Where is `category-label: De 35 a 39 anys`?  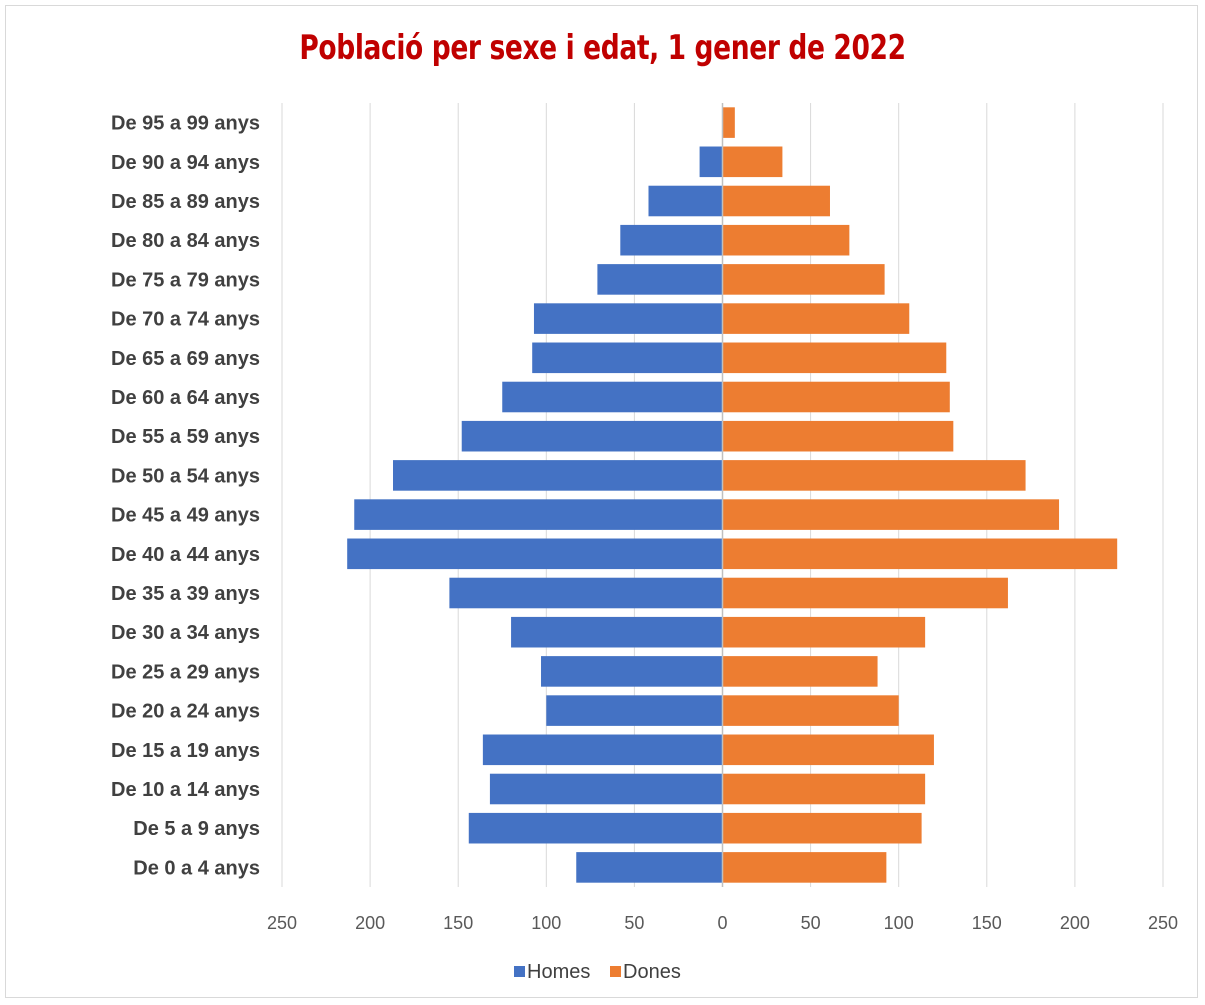 category-label: De 35 a 39 anys is located at coordinates (185, 594).